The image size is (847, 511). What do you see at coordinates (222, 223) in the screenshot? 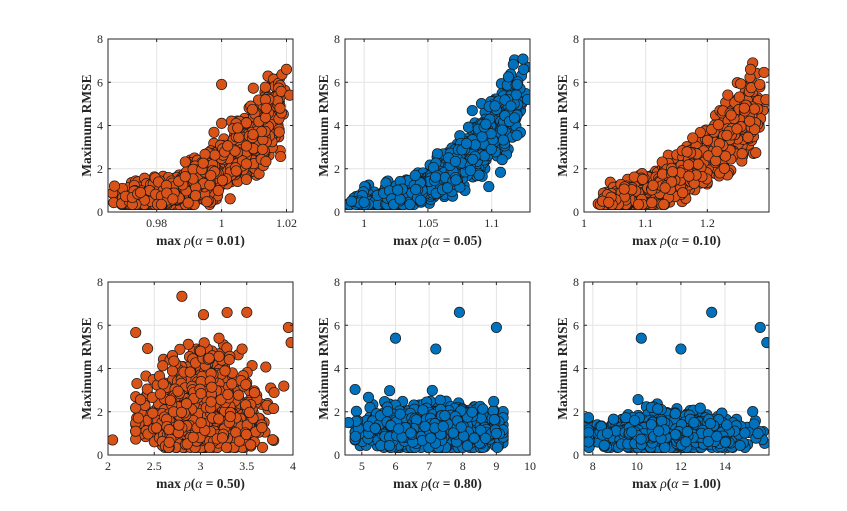
I see `x-tick-label: 1` at bounding box center [222, 223].